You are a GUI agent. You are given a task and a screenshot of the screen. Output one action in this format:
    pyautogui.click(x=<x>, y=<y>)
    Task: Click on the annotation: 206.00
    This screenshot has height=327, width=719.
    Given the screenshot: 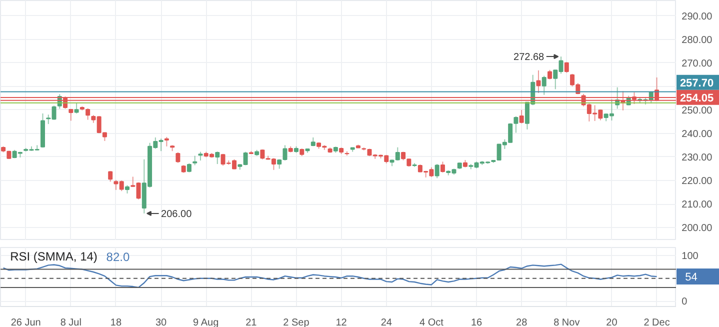 What is the action you would take?
    pyautogui.click(x=176, y=214)
    